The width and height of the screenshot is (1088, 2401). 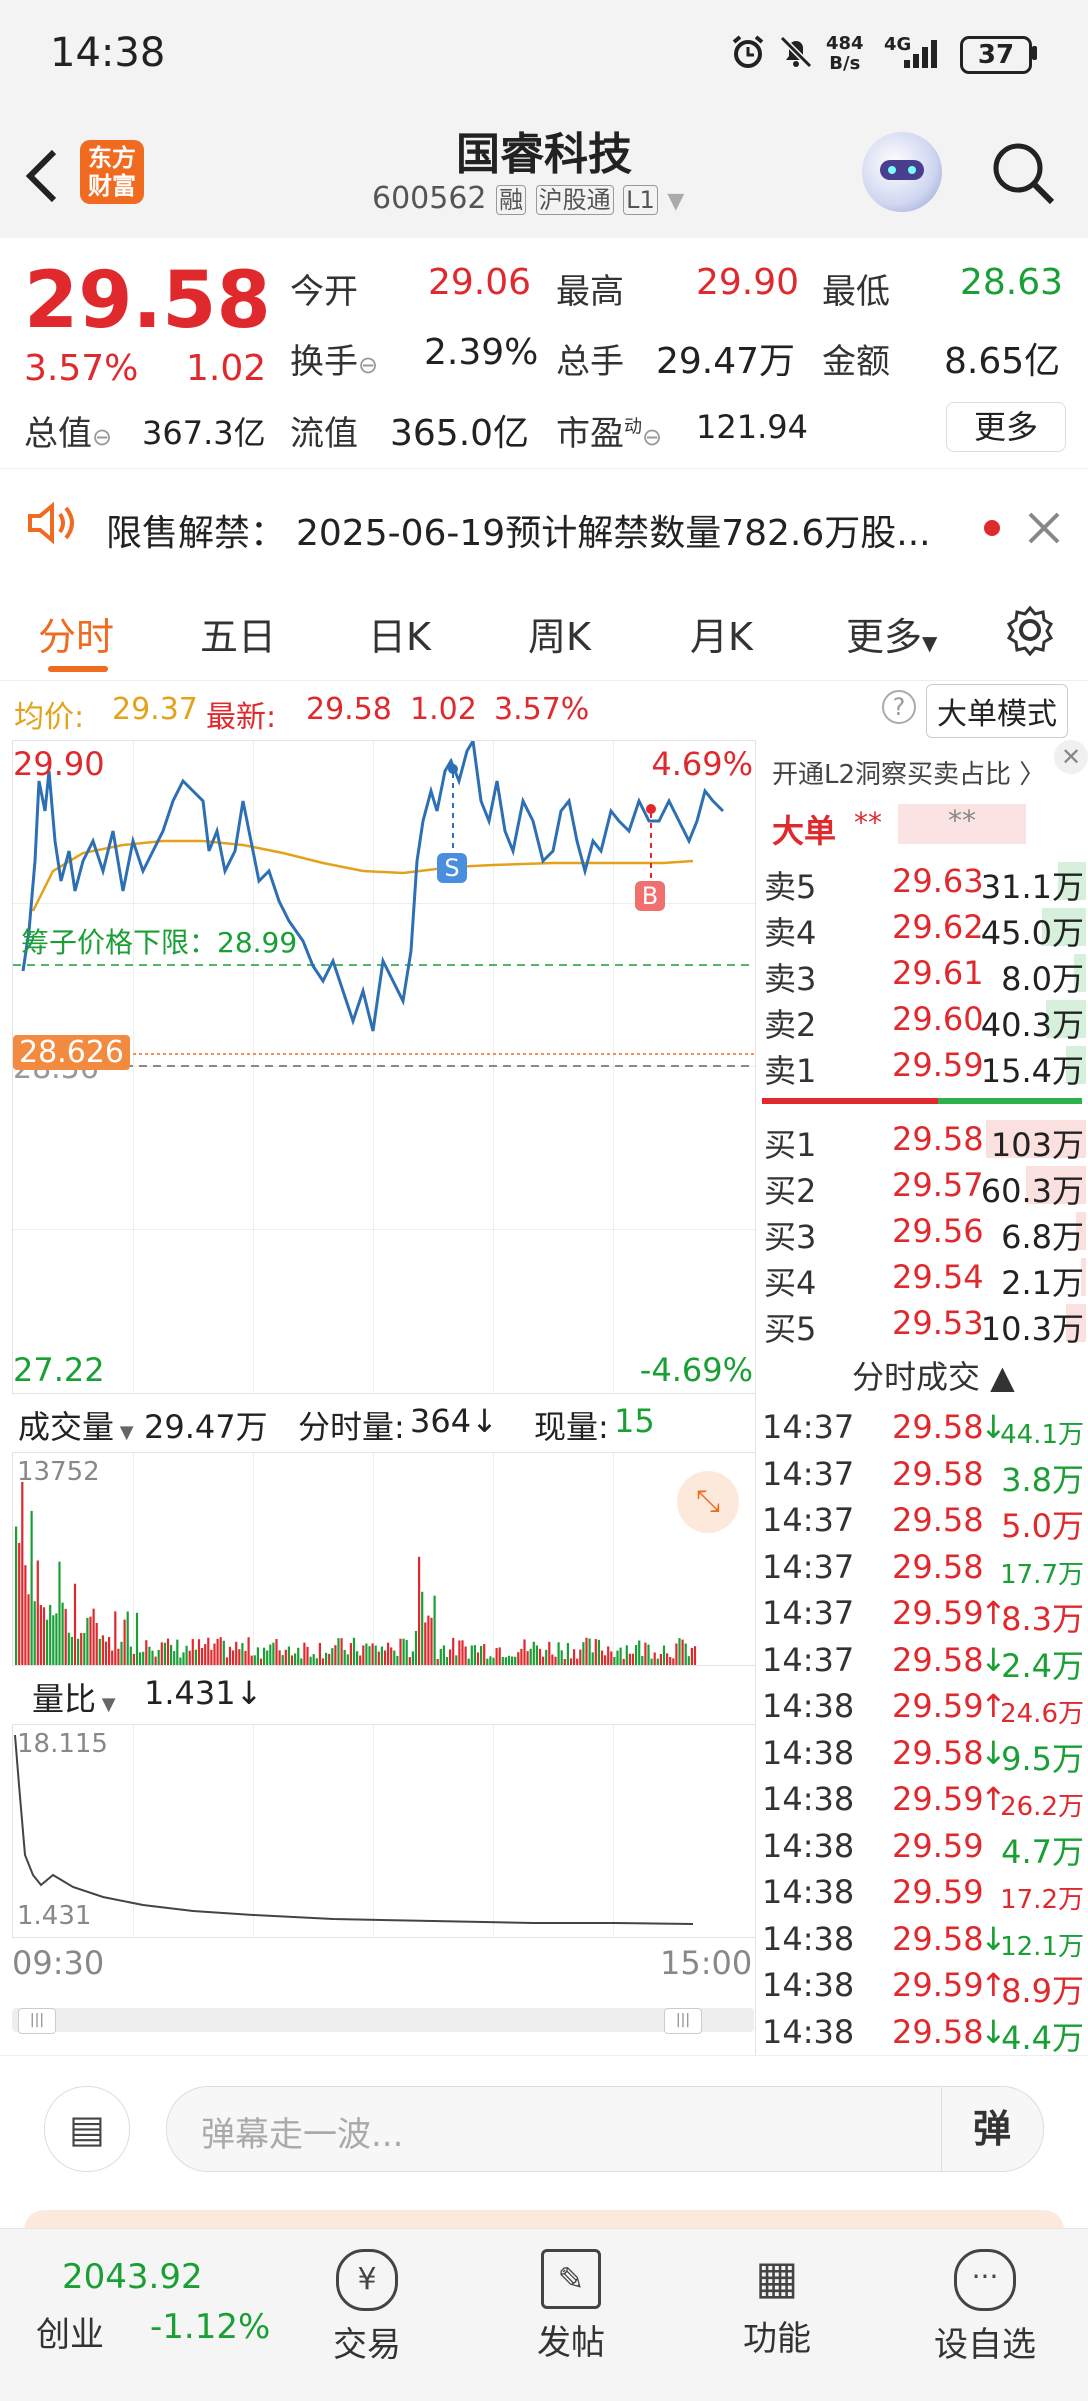 What do you see at coordinates (367, 2345) in the screenshot?
I see `nav-trade-label: 交易` at bounding box center [367, 2345].